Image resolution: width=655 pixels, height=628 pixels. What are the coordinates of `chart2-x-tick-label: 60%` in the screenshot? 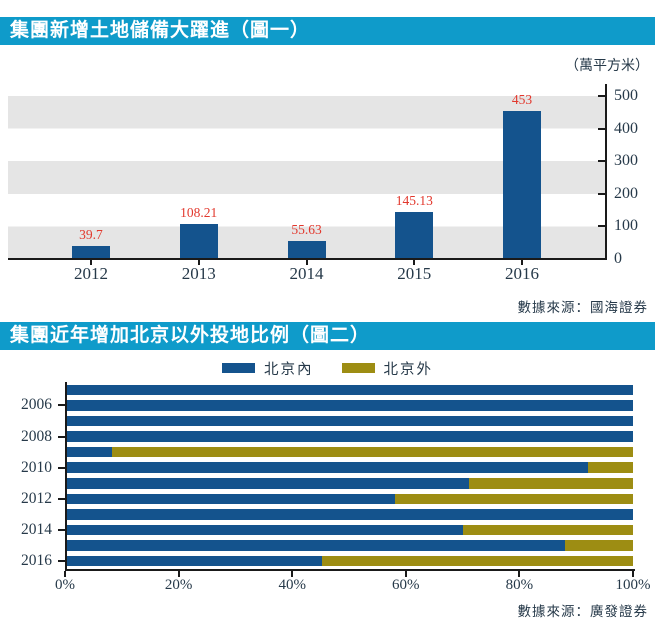 It's located at (406, 585).